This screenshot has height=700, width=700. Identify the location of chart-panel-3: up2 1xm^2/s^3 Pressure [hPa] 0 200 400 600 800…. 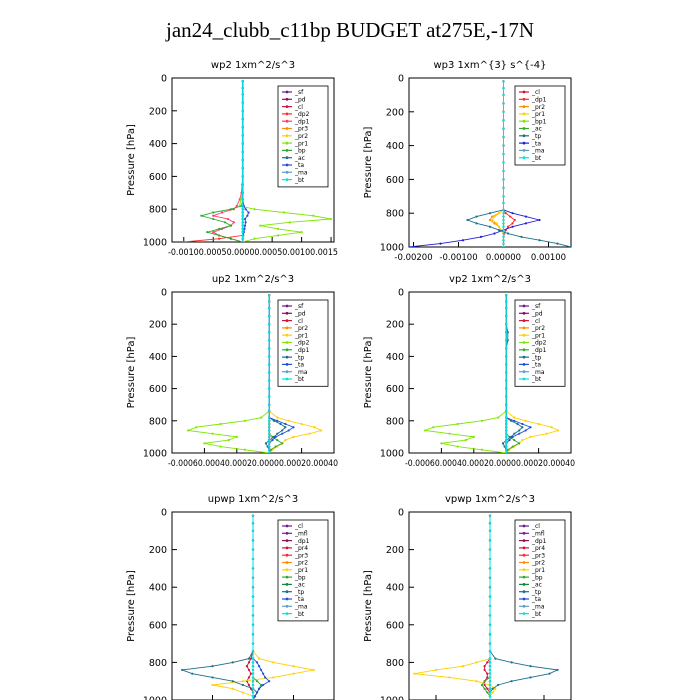
(232, 371).